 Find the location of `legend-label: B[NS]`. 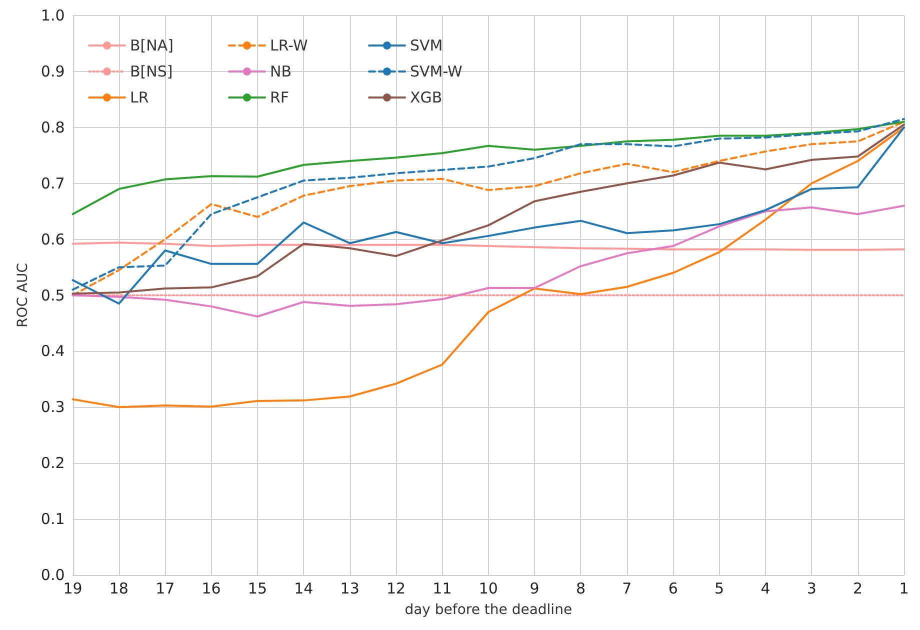

legend-label: B[NS] is located at coordinates (151, 71).